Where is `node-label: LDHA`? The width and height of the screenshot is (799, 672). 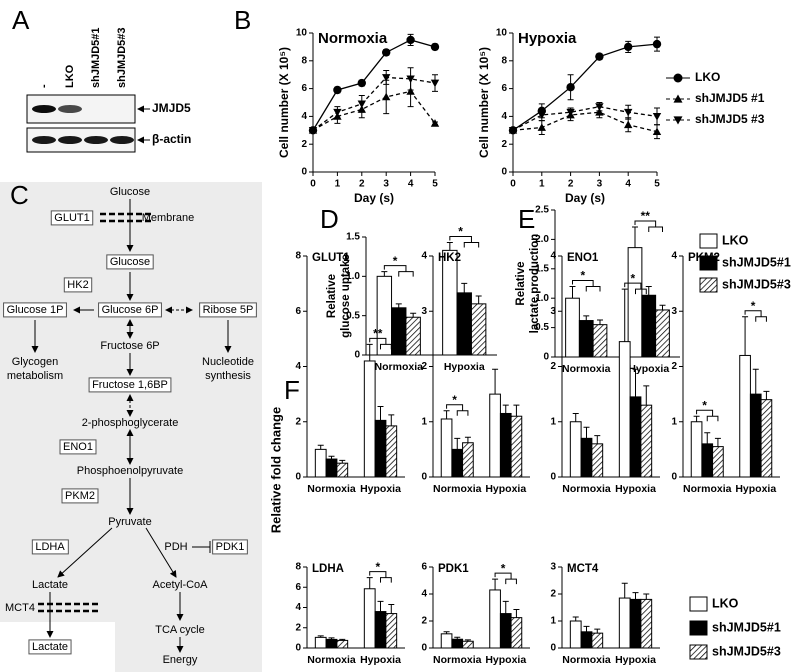 node-label: LDHA is located at coordinates (50, 547).